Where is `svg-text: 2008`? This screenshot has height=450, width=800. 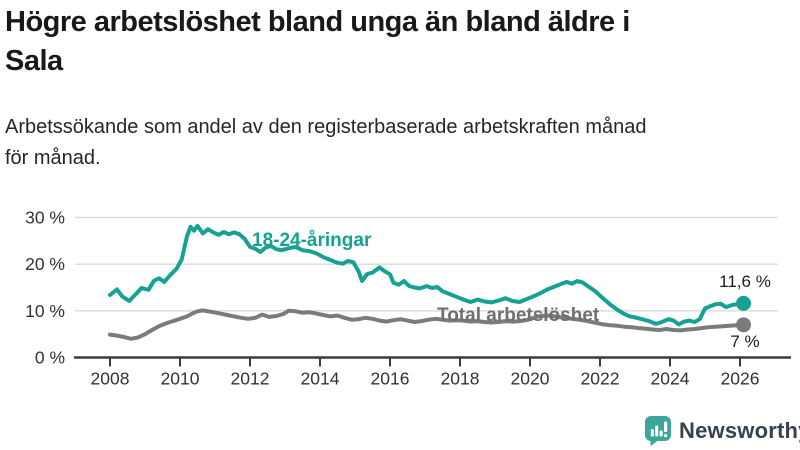
svg-text: 2008 is located at coordinates (110, 379).